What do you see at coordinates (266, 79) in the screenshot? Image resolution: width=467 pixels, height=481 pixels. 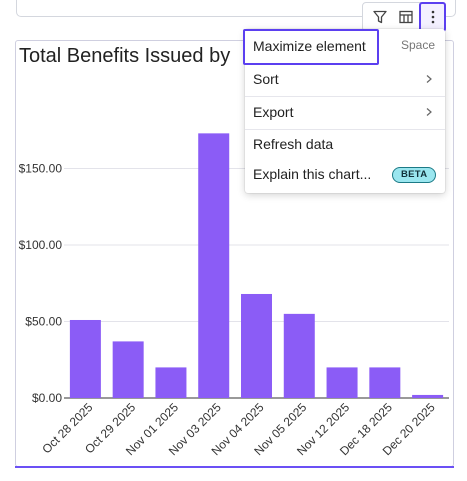 I see `sort-label: Sort` at bounding box center [266, 79].